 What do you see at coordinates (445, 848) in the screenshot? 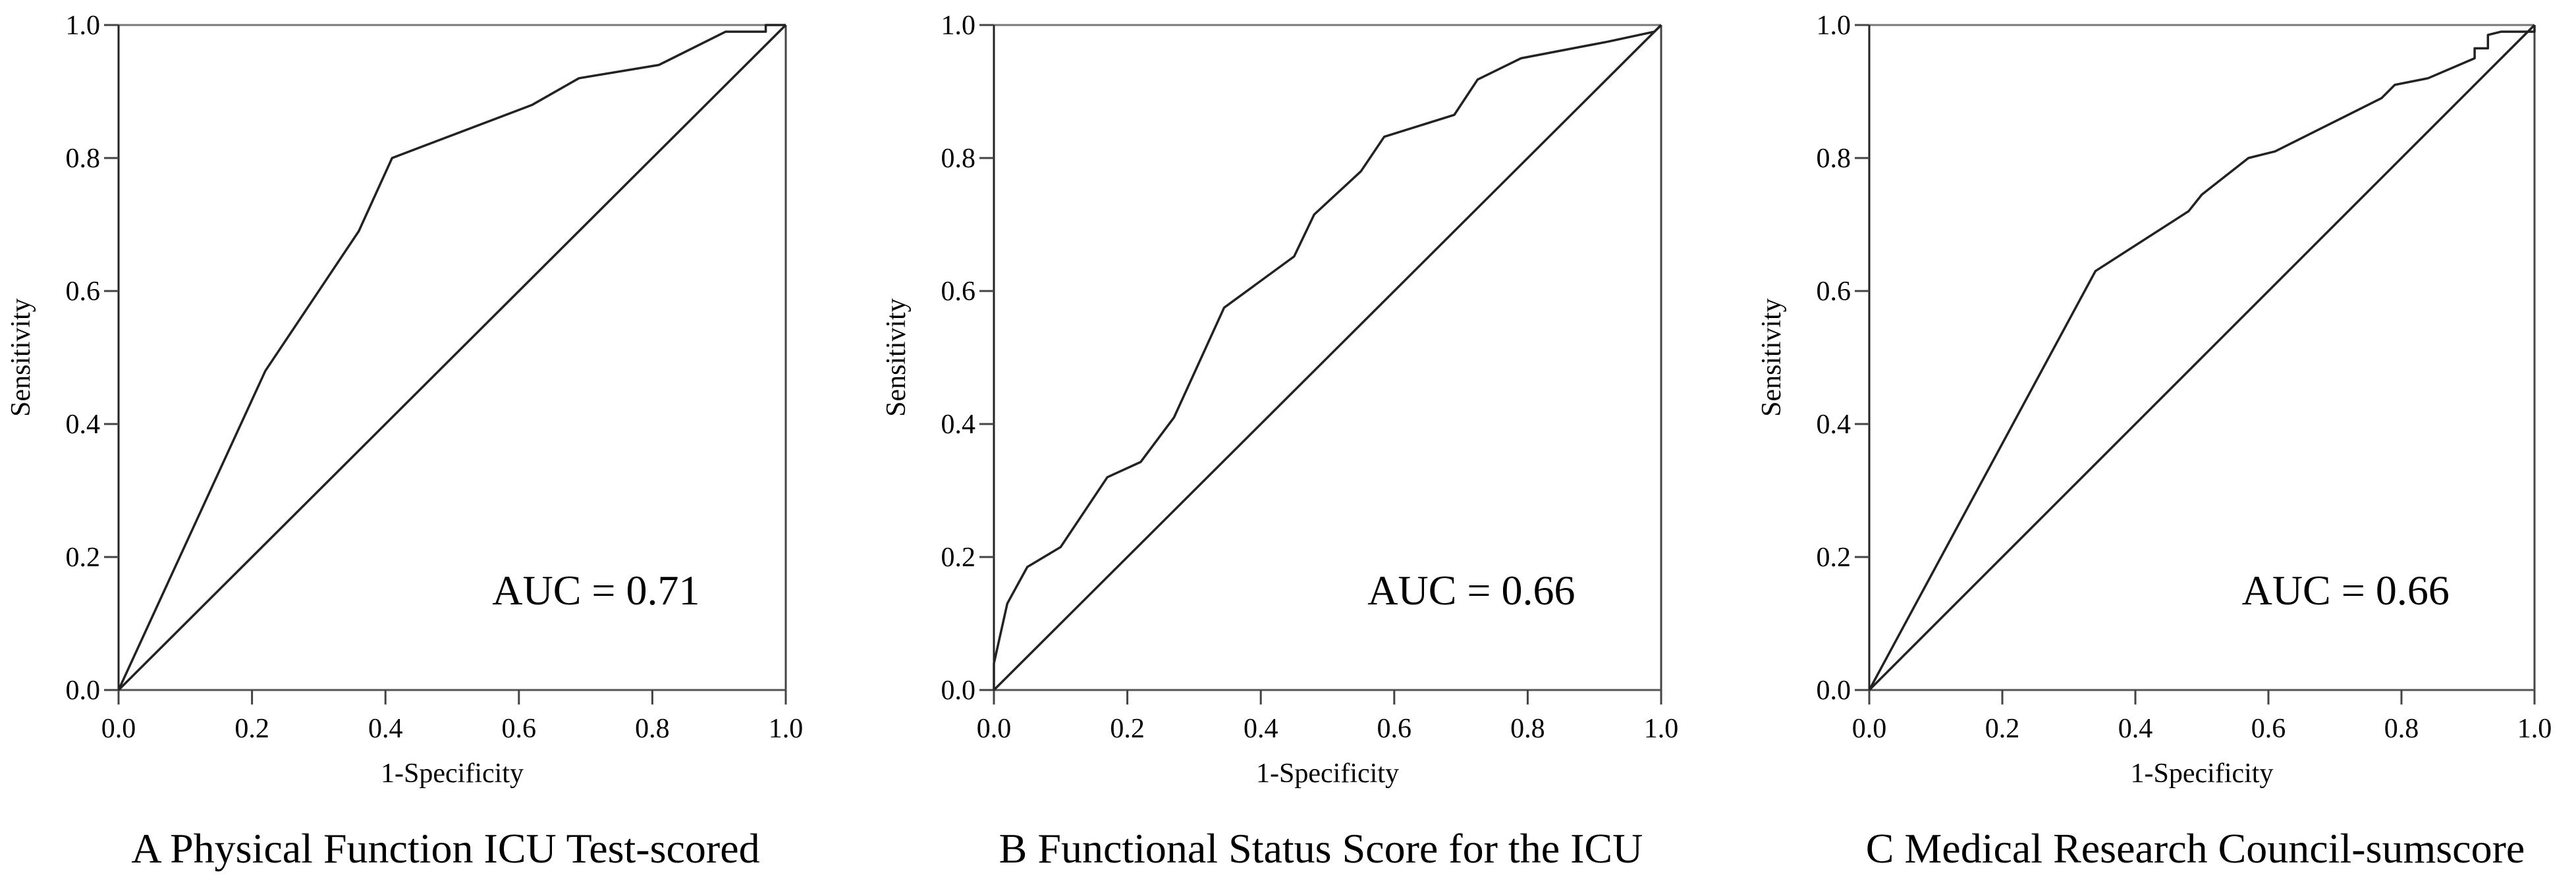
I see `panel-caption: A Physical Function ICU Test-scored` at bounding box center [445, 848].